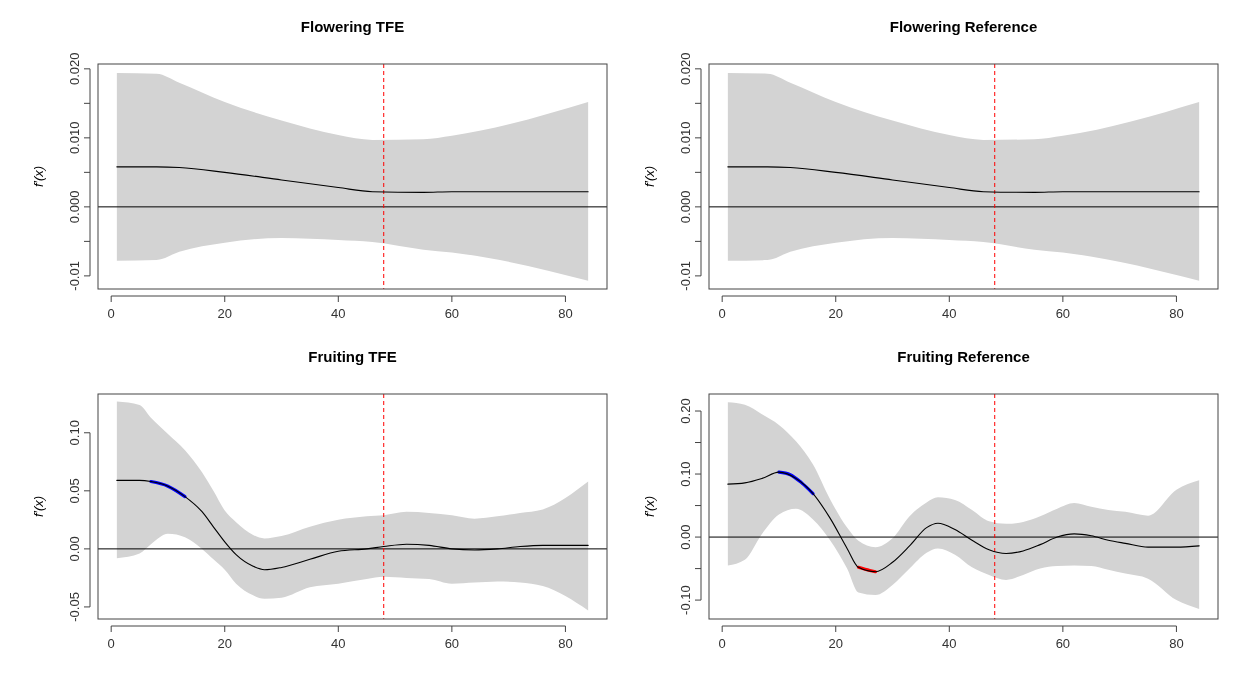 The image size is (1238, 675). Describe the element at coordinates (74, 607) in the screenshot. I see `y-tick-label: -0.05` at that location.